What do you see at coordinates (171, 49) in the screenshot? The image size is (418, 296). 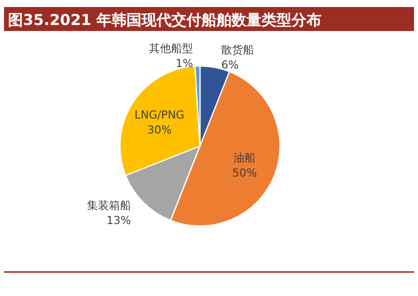 I see `slice-label: 其他船型` at bounding box center [171, 49].